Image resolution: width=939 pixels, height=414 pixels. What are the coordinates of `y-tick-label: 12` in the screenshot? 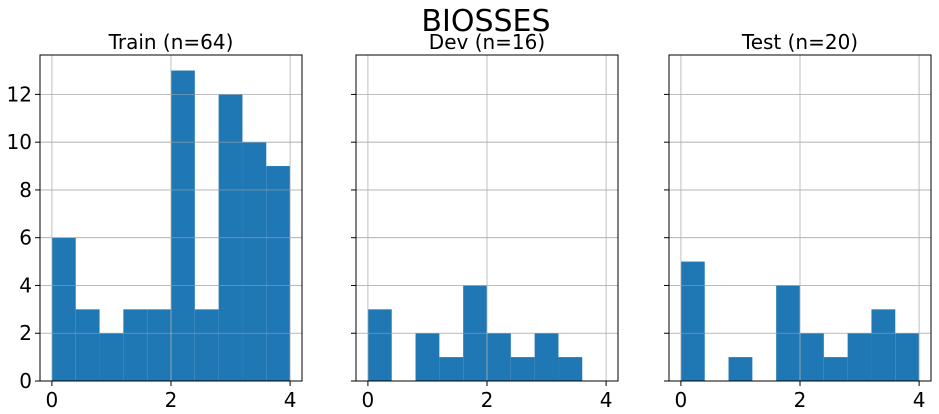 It's located at (19, 94).